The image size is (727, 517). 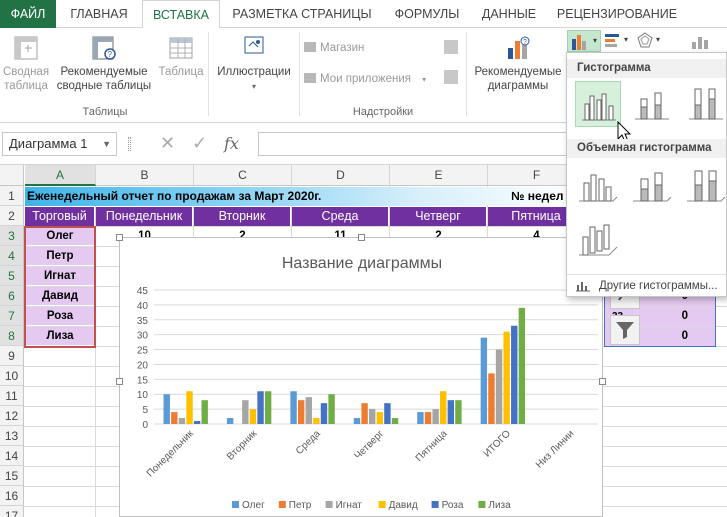 What do you see at coordinates (12, 456) in the screenshot?
I see `row-header: 14` at bounding box center [12, 456].